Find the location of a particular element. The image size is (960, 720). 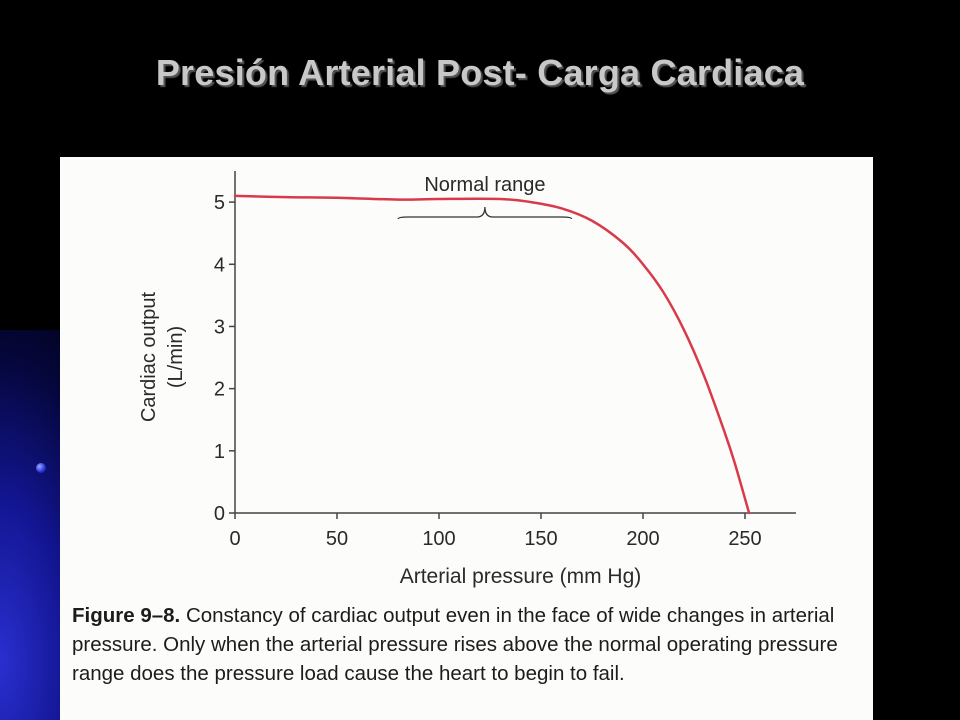

bullet-icon is located at coordinates (41, 468).